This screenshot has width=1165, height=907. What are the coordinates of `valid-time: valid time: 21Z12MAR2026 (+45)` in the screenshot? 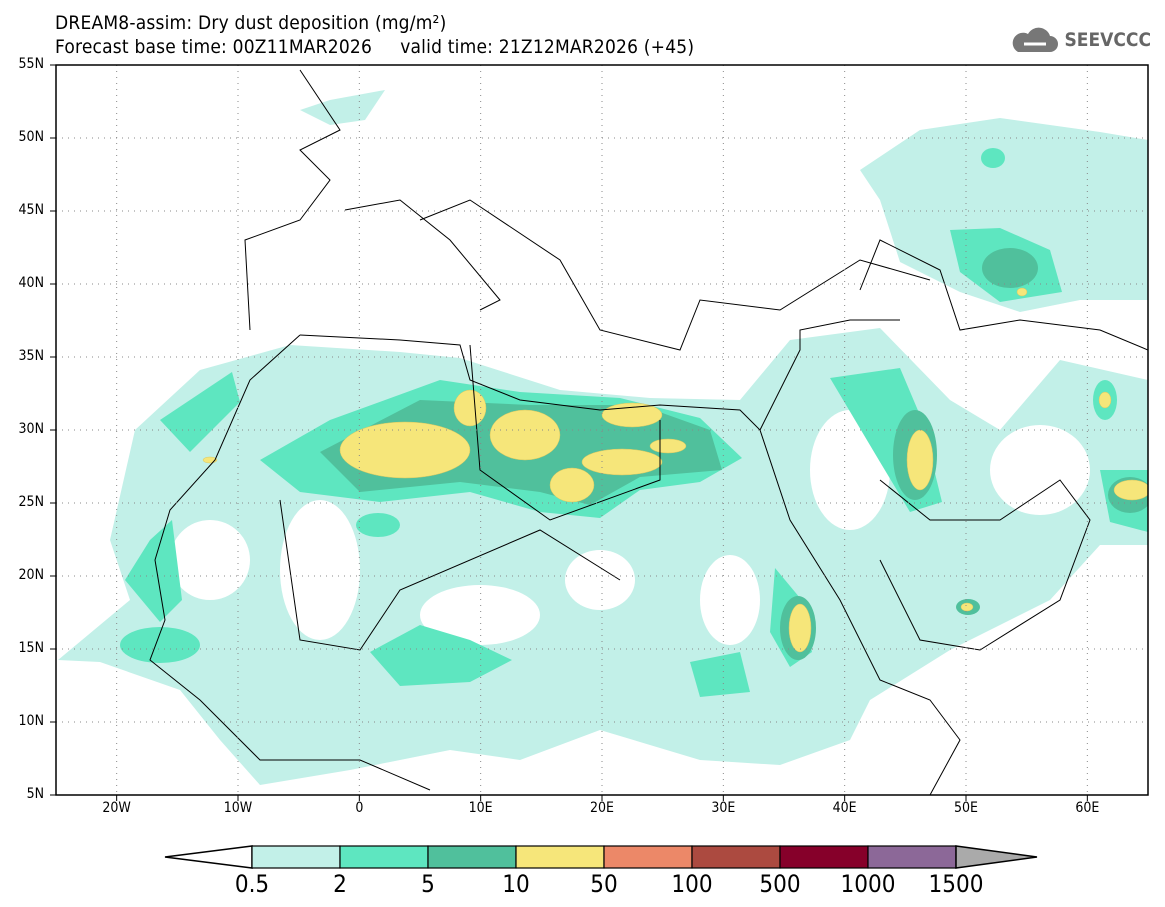 It's located at (547, 47).